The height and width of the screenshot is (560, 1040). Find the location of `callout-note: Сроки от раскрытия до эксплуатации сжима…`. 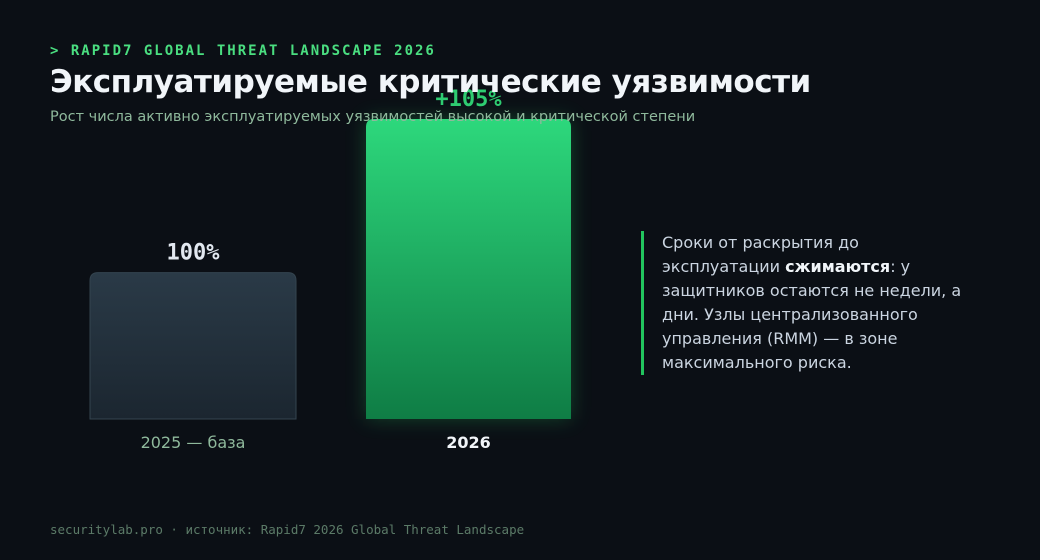

callout-note: Сроки от раскрытия до эксплуатации сжима… is located at coordinates (801, 303).